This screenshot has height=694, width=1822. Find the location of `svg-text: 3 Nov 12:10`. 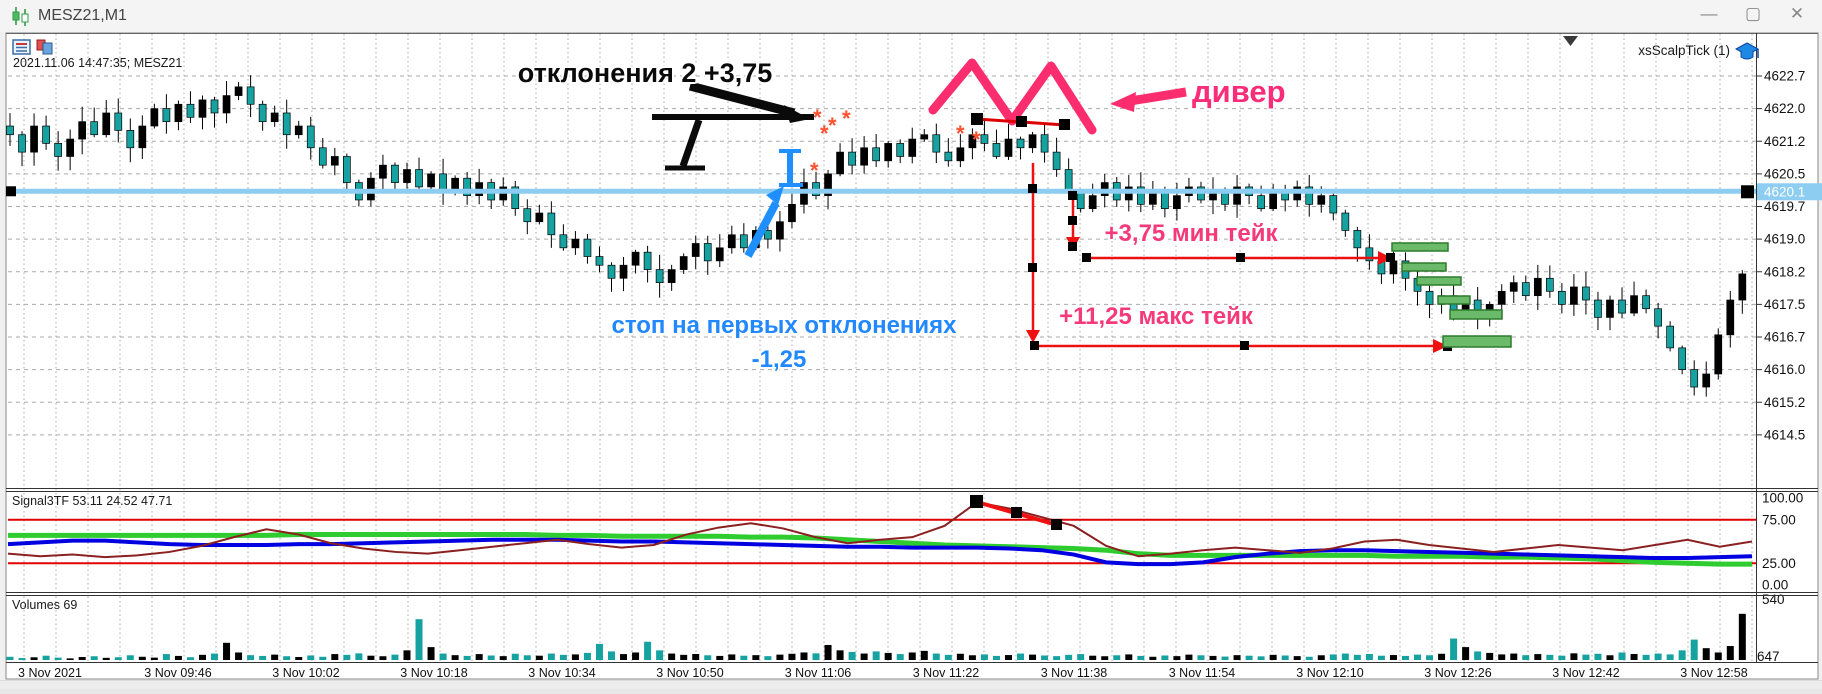

svg-text: 3 Nov 12:10 is located at coordinates (1329, 673).